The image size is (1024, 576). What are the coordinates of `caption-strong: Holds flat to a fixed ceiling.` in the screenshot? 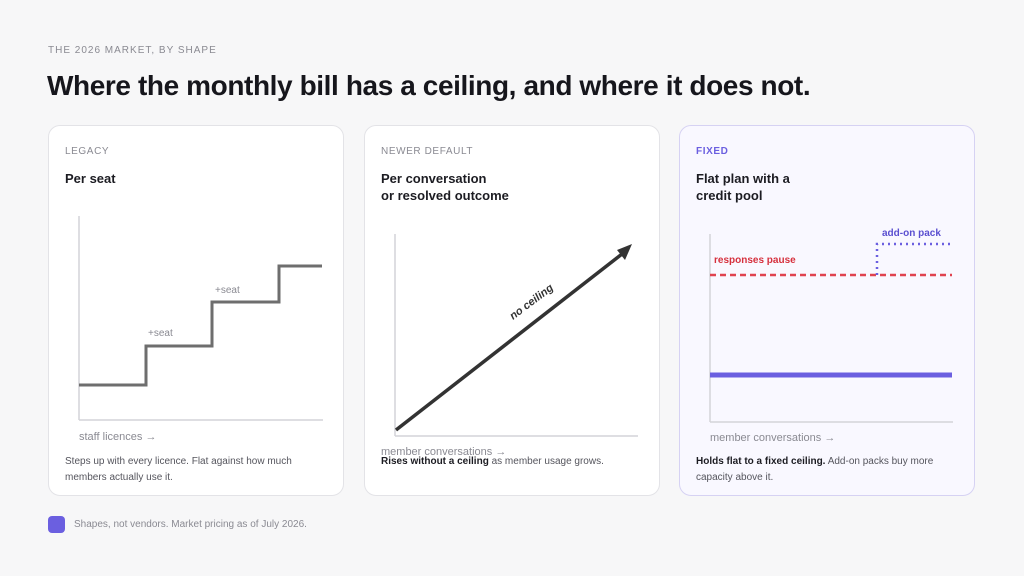 It's located at (761, 461).